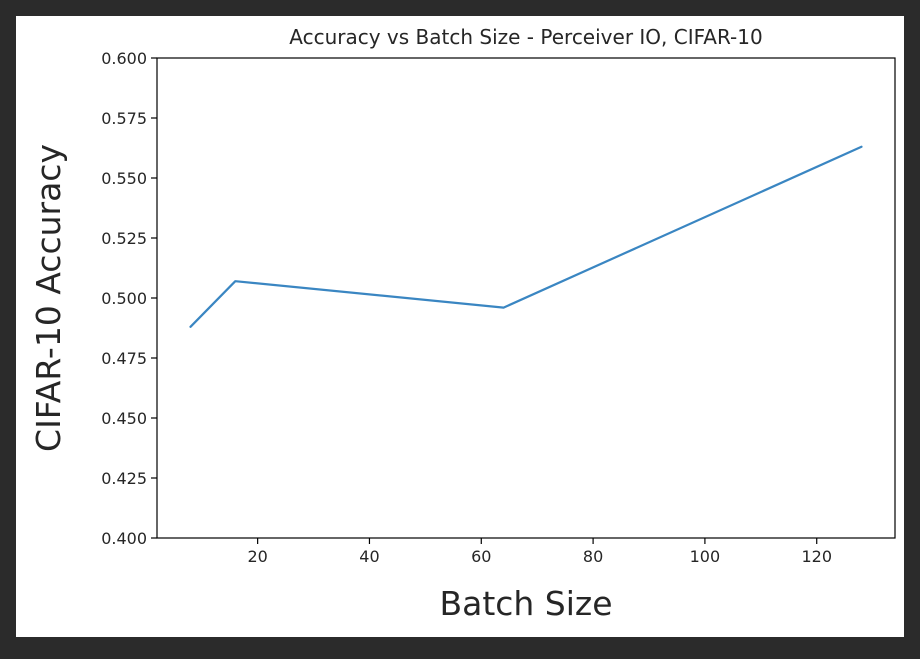  Describe the element at coordinates (369, 556) in the screenshot. I see `x-tick-label: 40` at that location.